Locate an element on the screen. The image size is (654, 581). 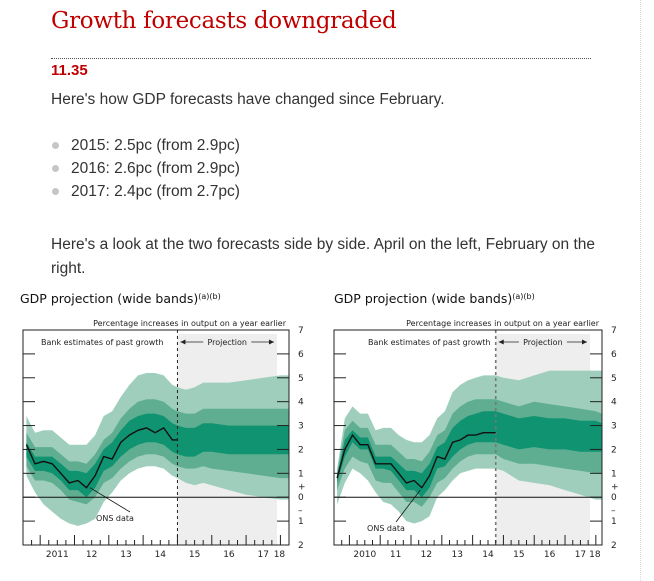
list-item: 2015: 2.5pc (from 2.9pc) is located at coordinates (145, 145).